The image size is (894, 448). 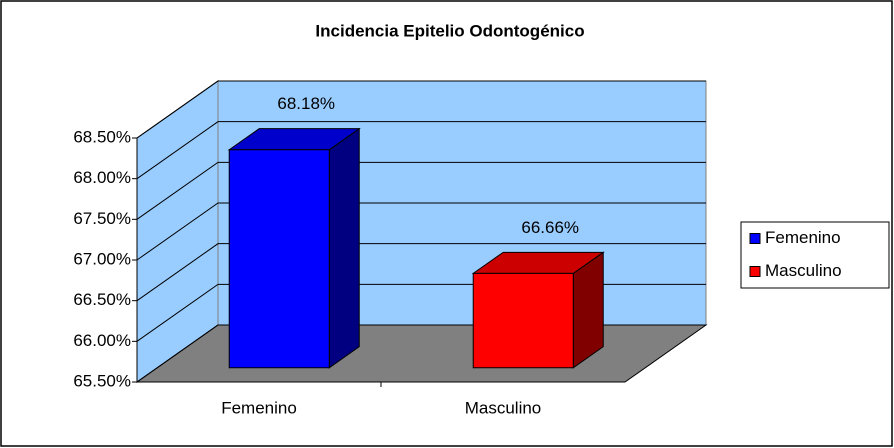 What do you see at coordinates (102, 136) in the screenshot?
I see `y-tick-label: 68.50%` at bounding box center [102, 136].